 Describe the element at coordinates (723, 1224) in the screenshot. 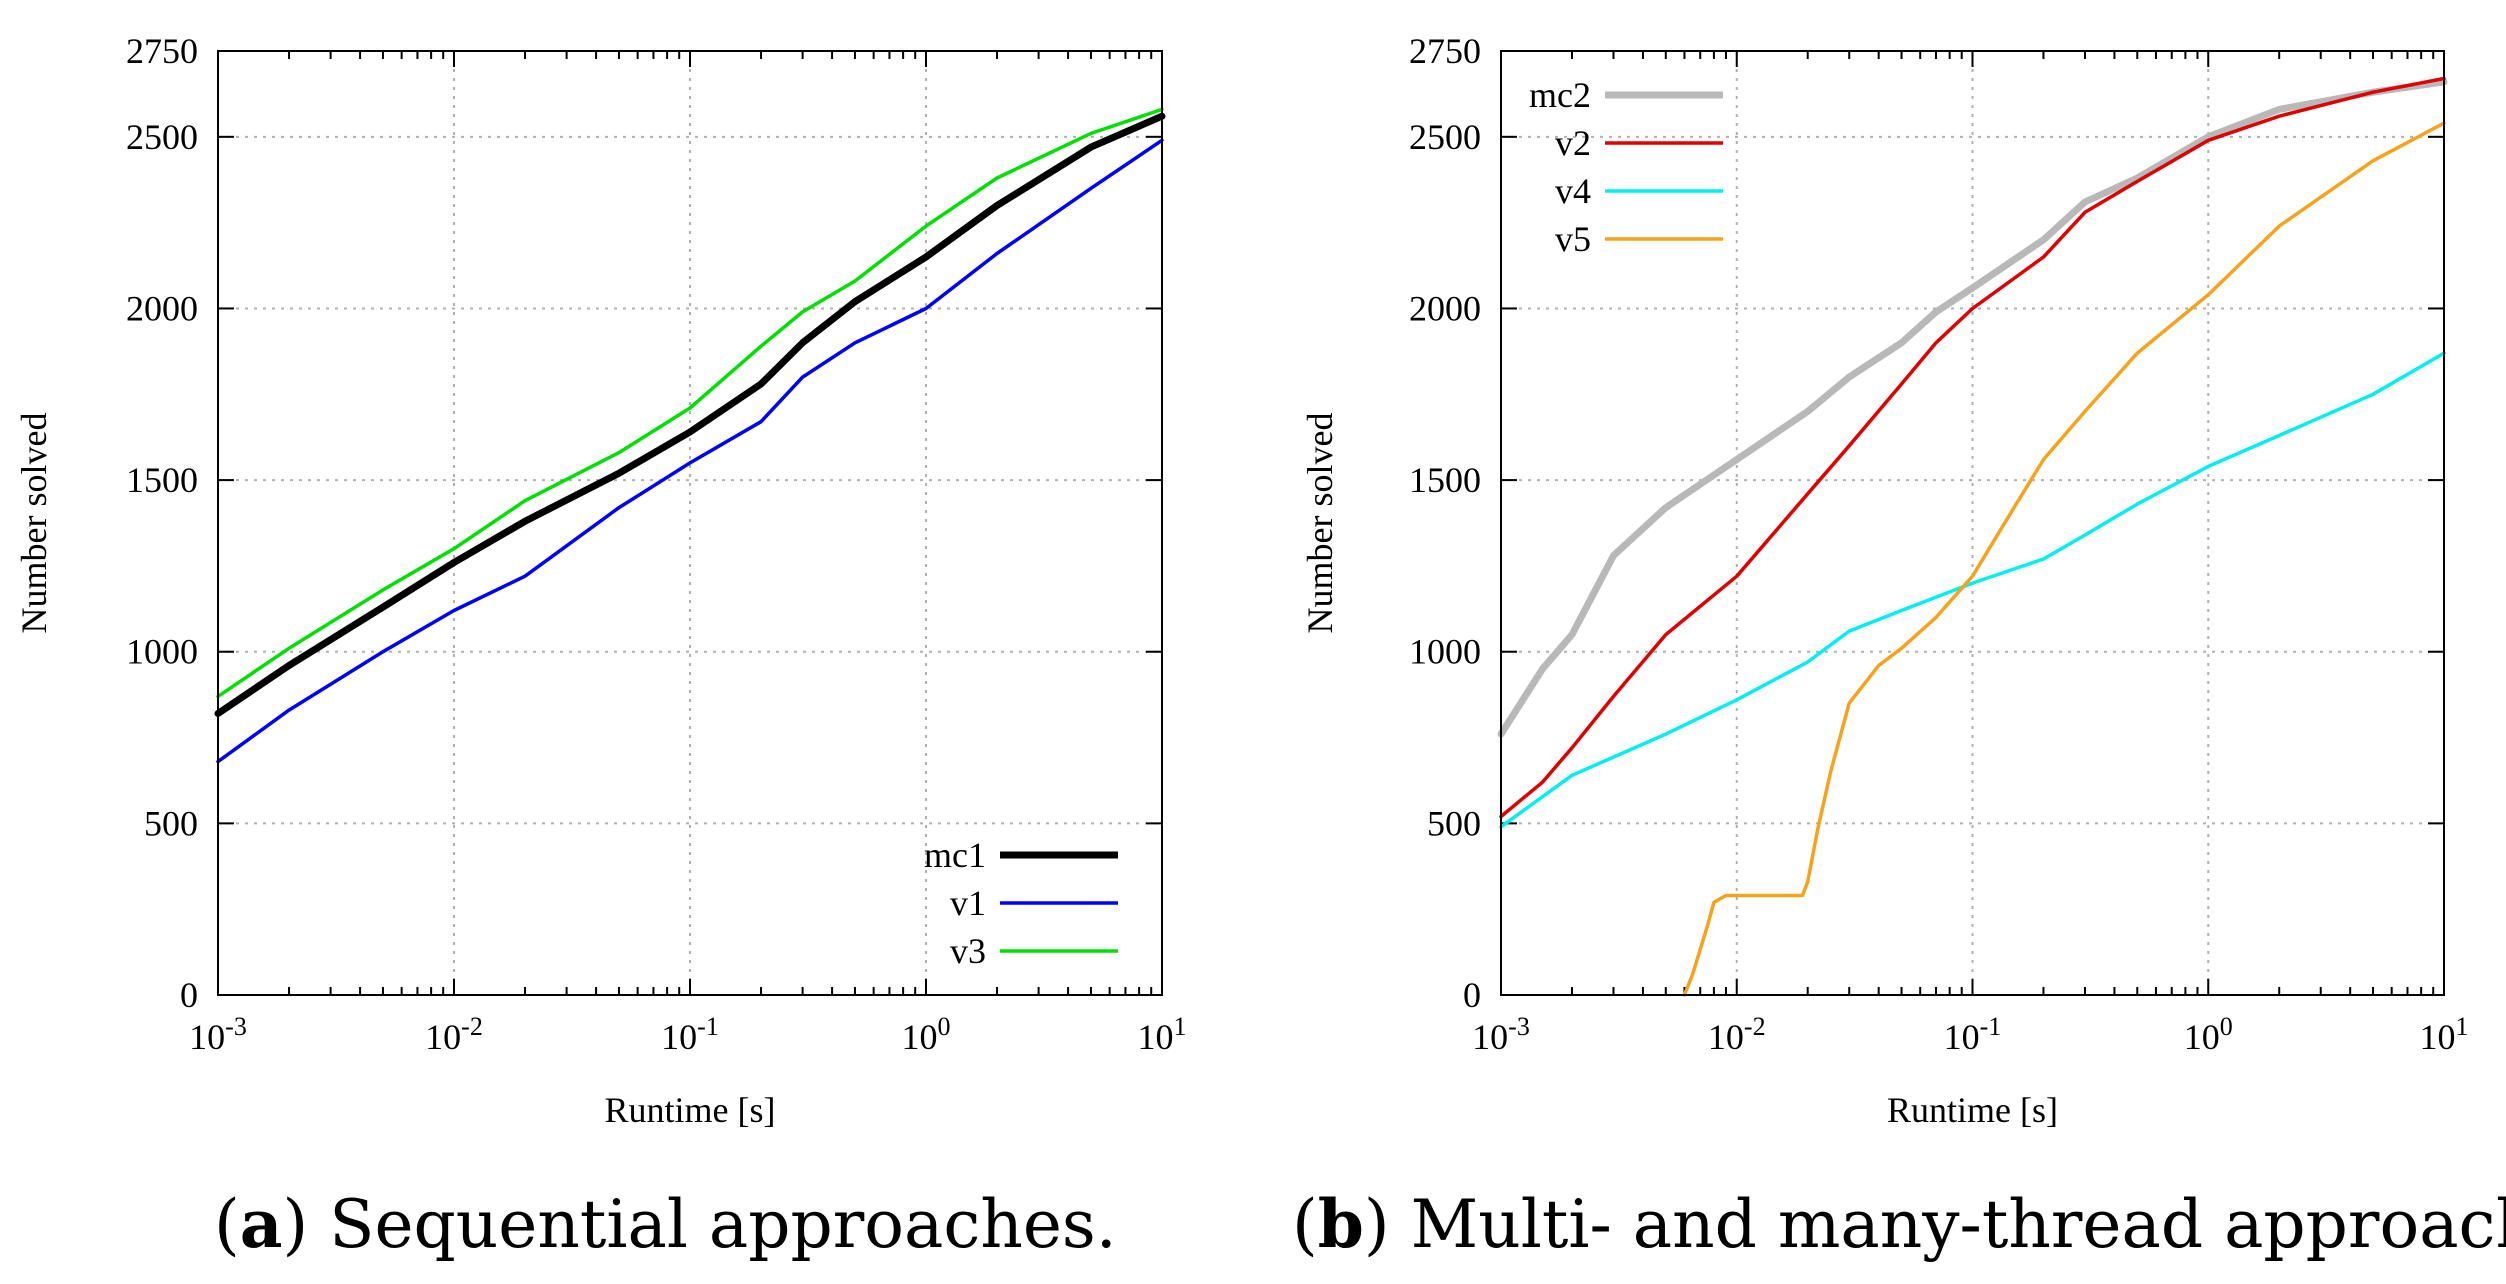

I see `caption-text: Sequential approaches.` at that location.